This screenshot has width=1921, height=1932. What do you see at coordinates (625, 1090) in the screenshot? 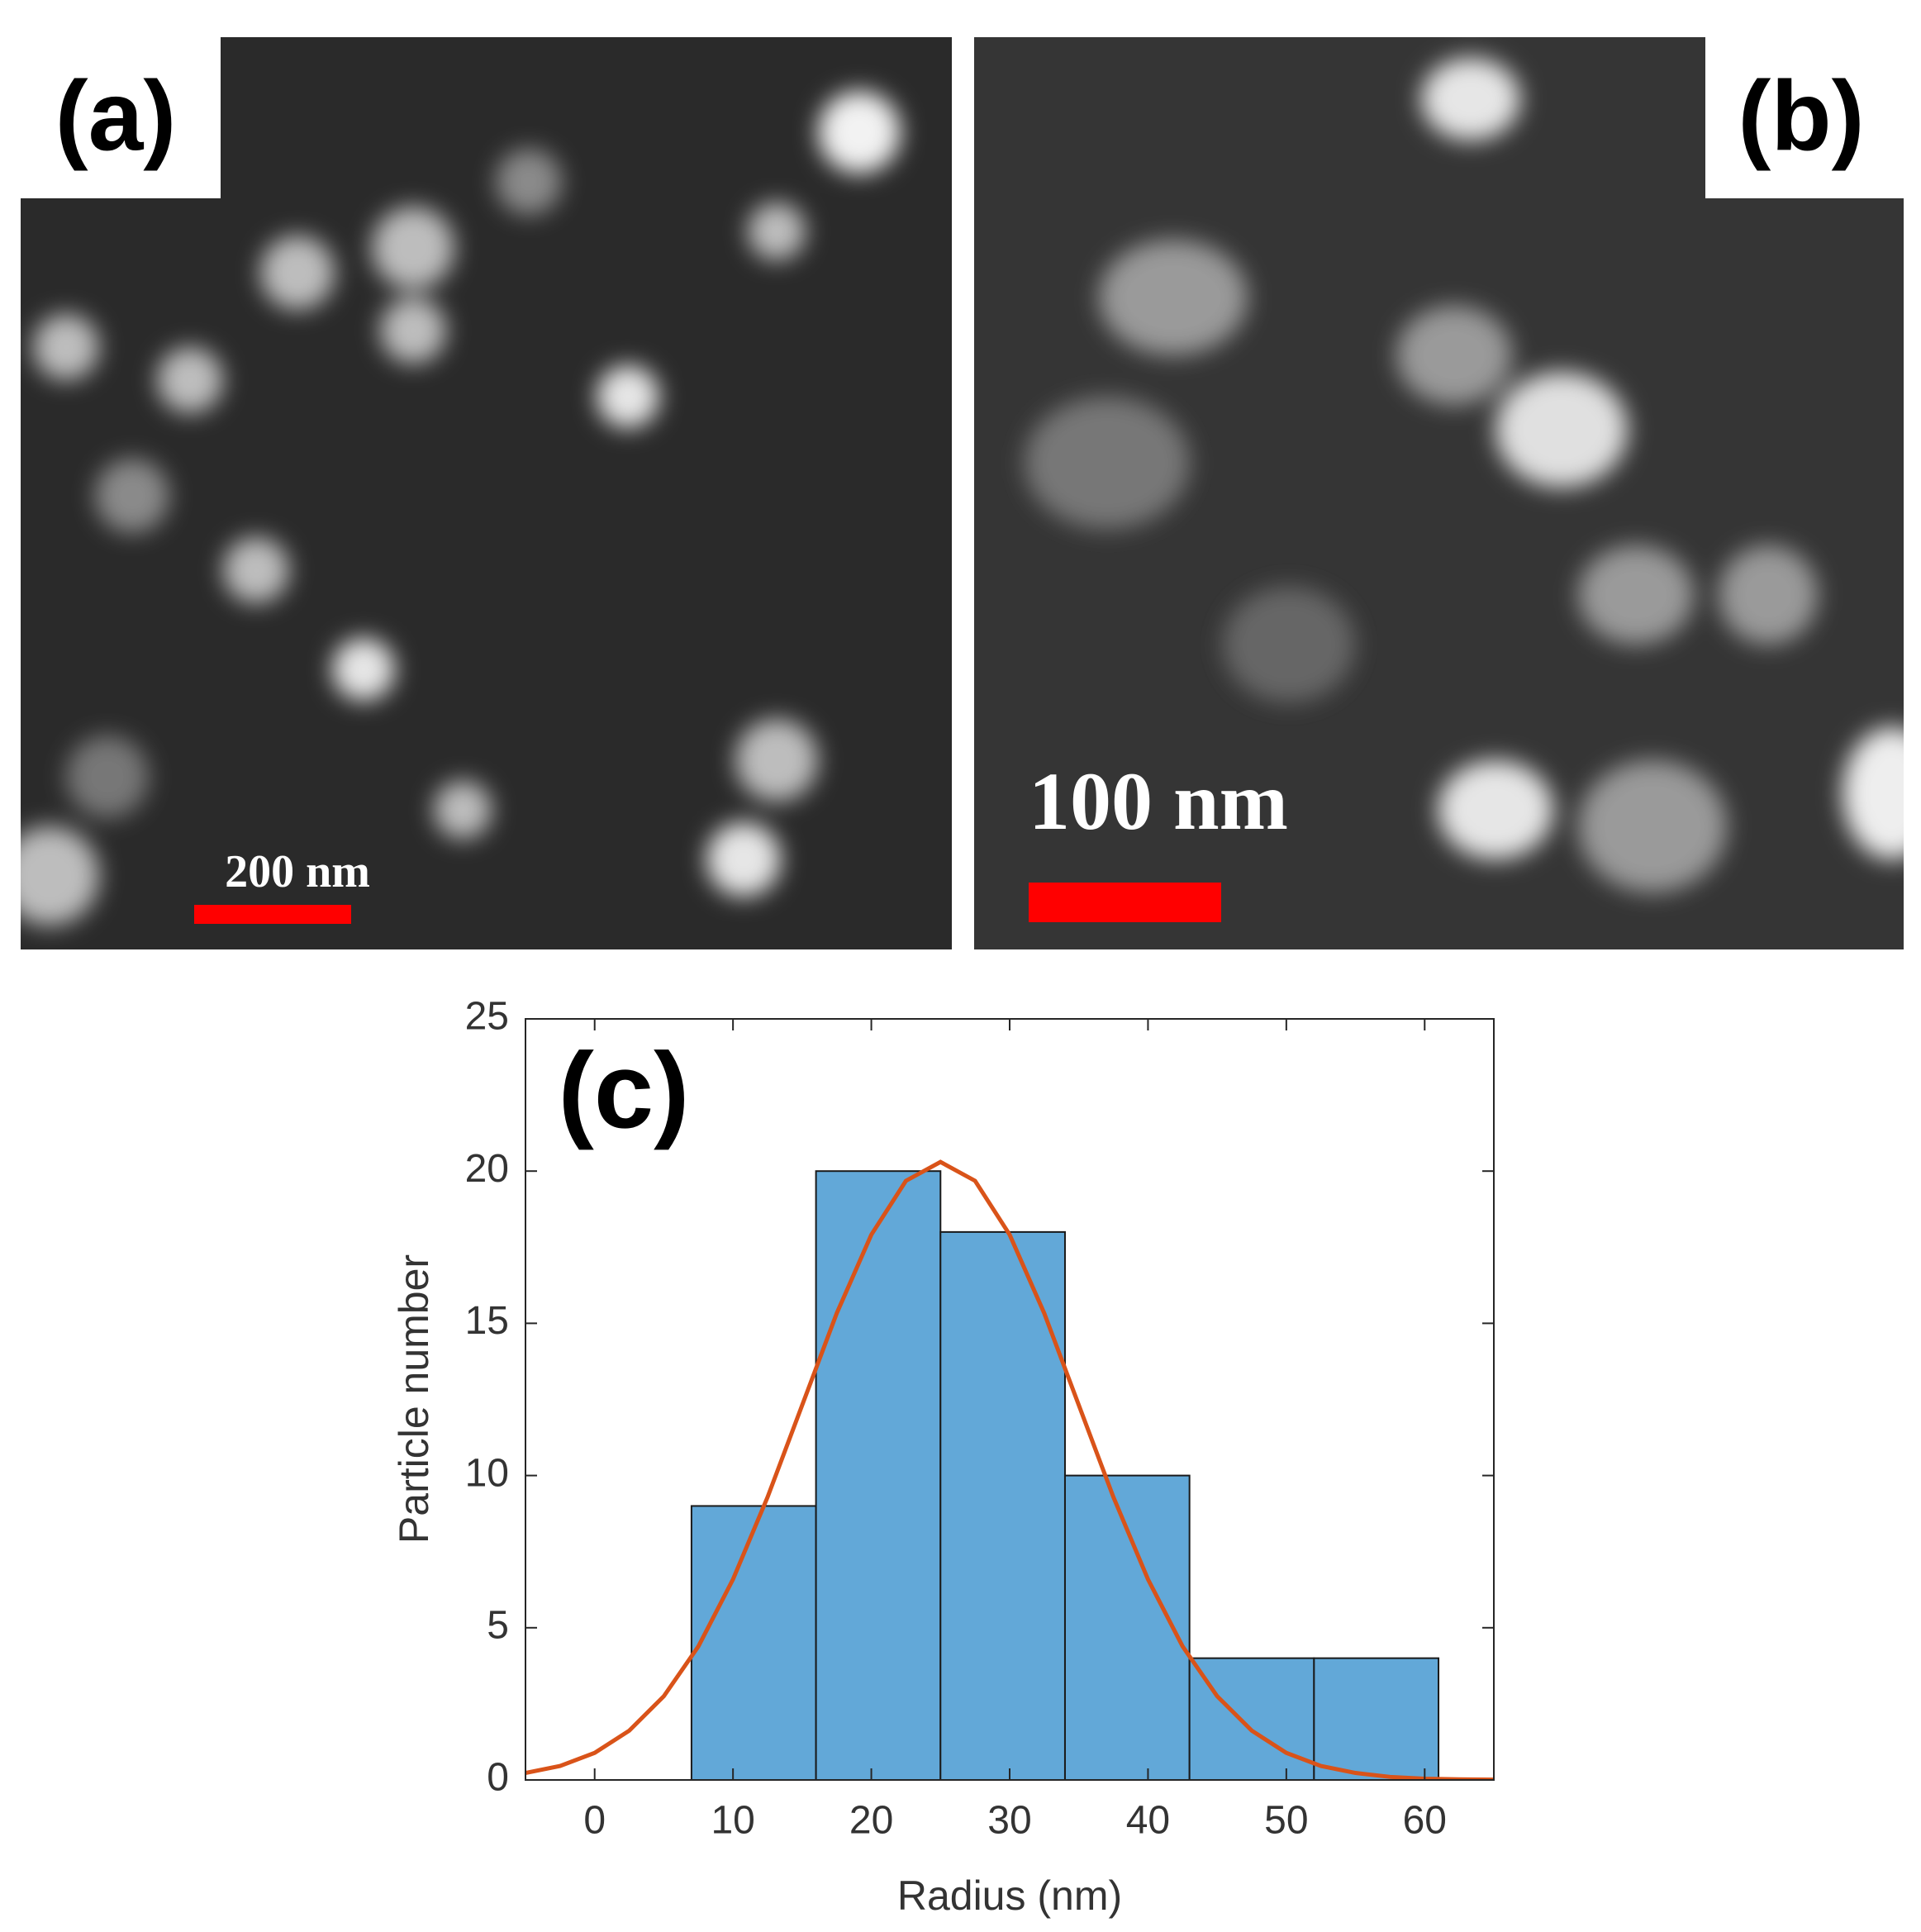
I see `panel-label: (c)` at bounding box center [625, 1090].